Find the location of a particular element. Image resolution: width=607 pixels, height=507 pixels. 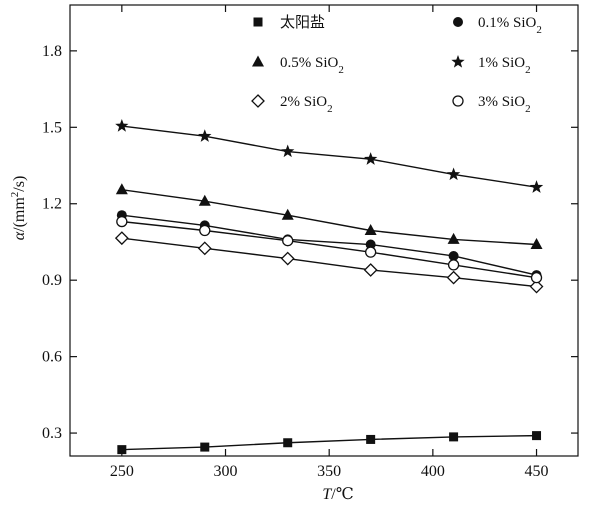

legend-label-main: 0.1% SiO is located at coordinates (507, 23).